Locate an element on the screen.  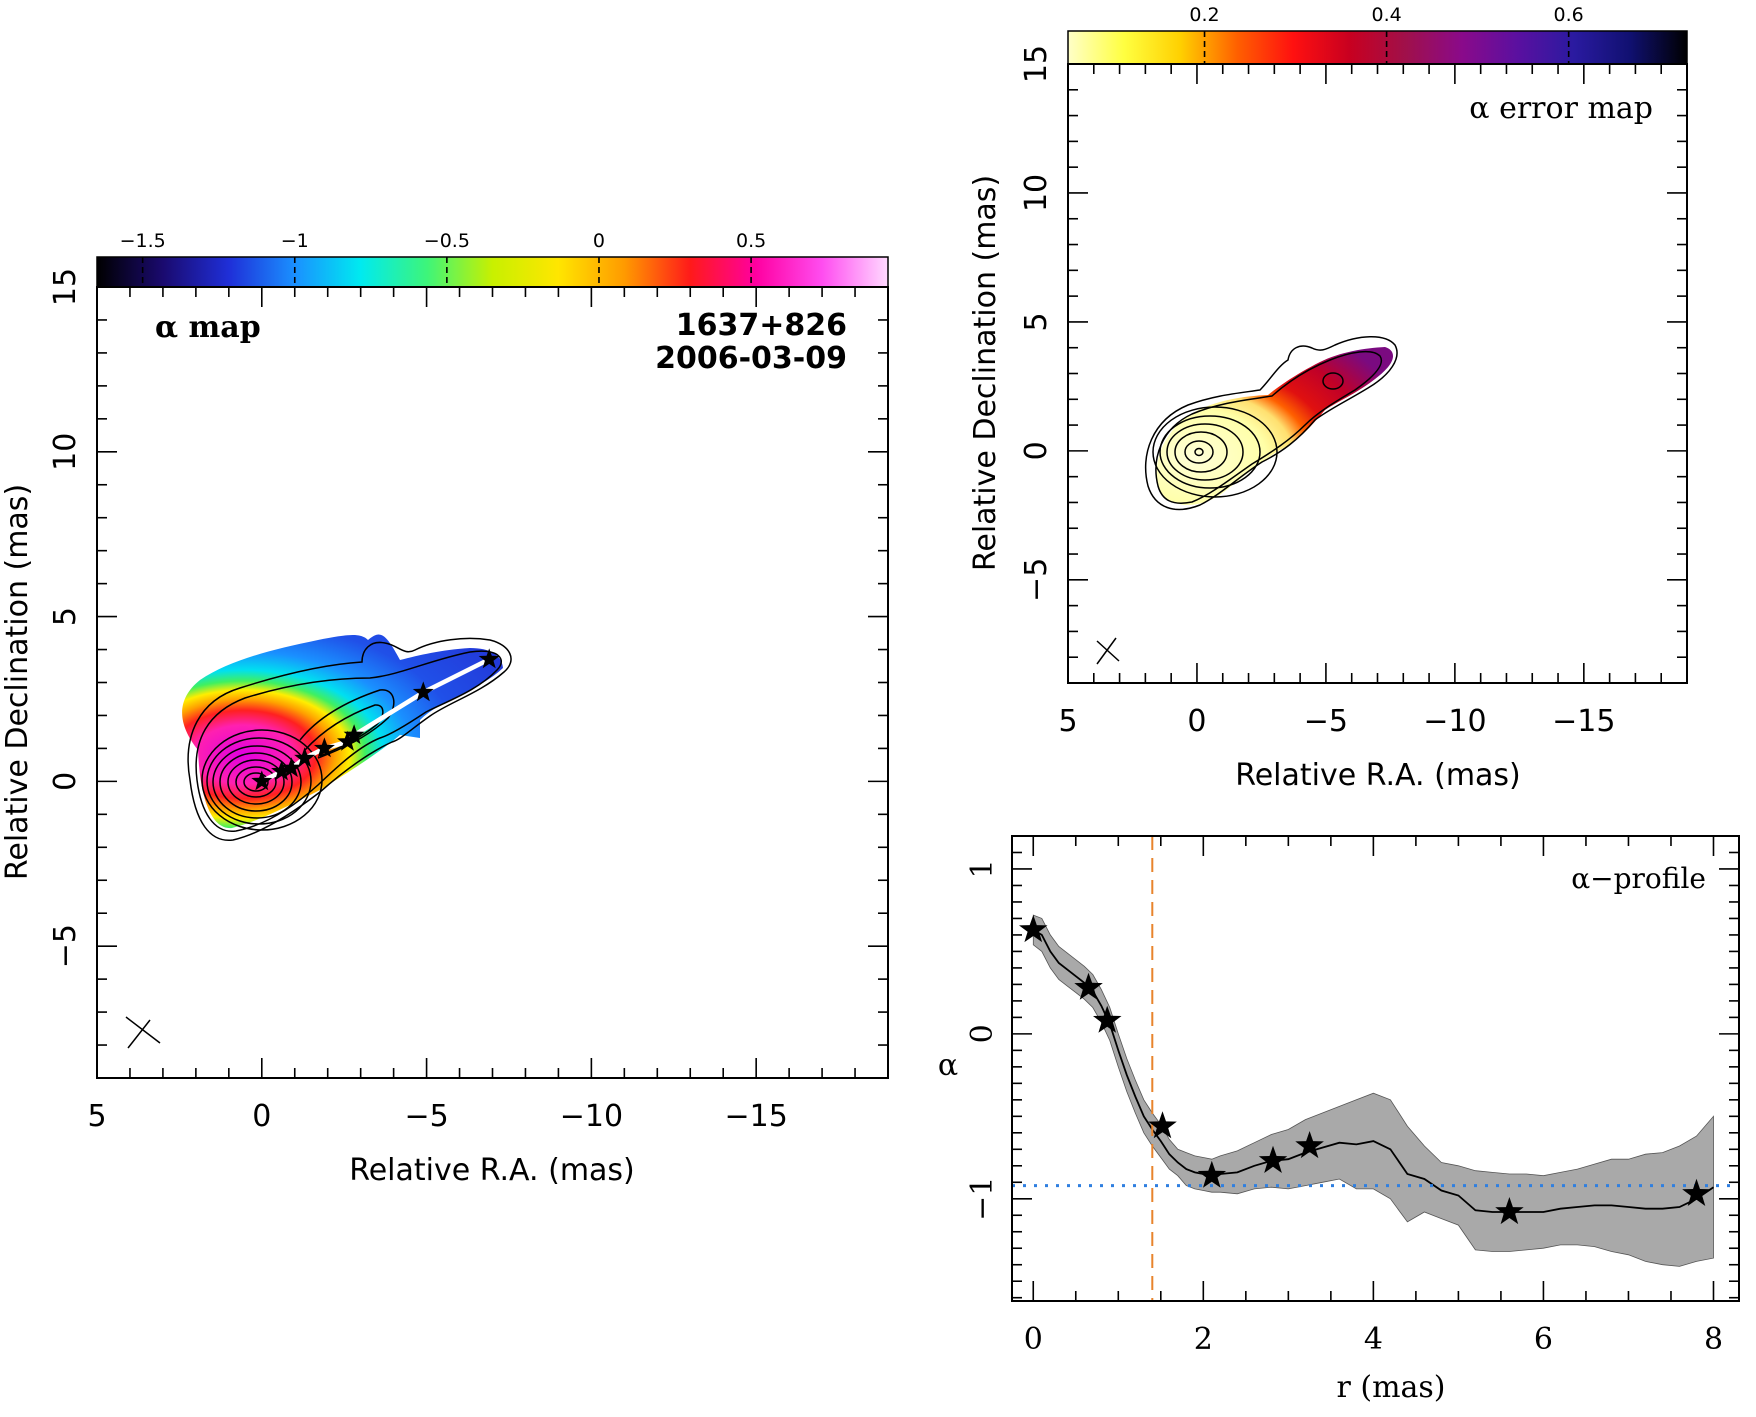
error-map-emission is located at coordinates (1275, 426).